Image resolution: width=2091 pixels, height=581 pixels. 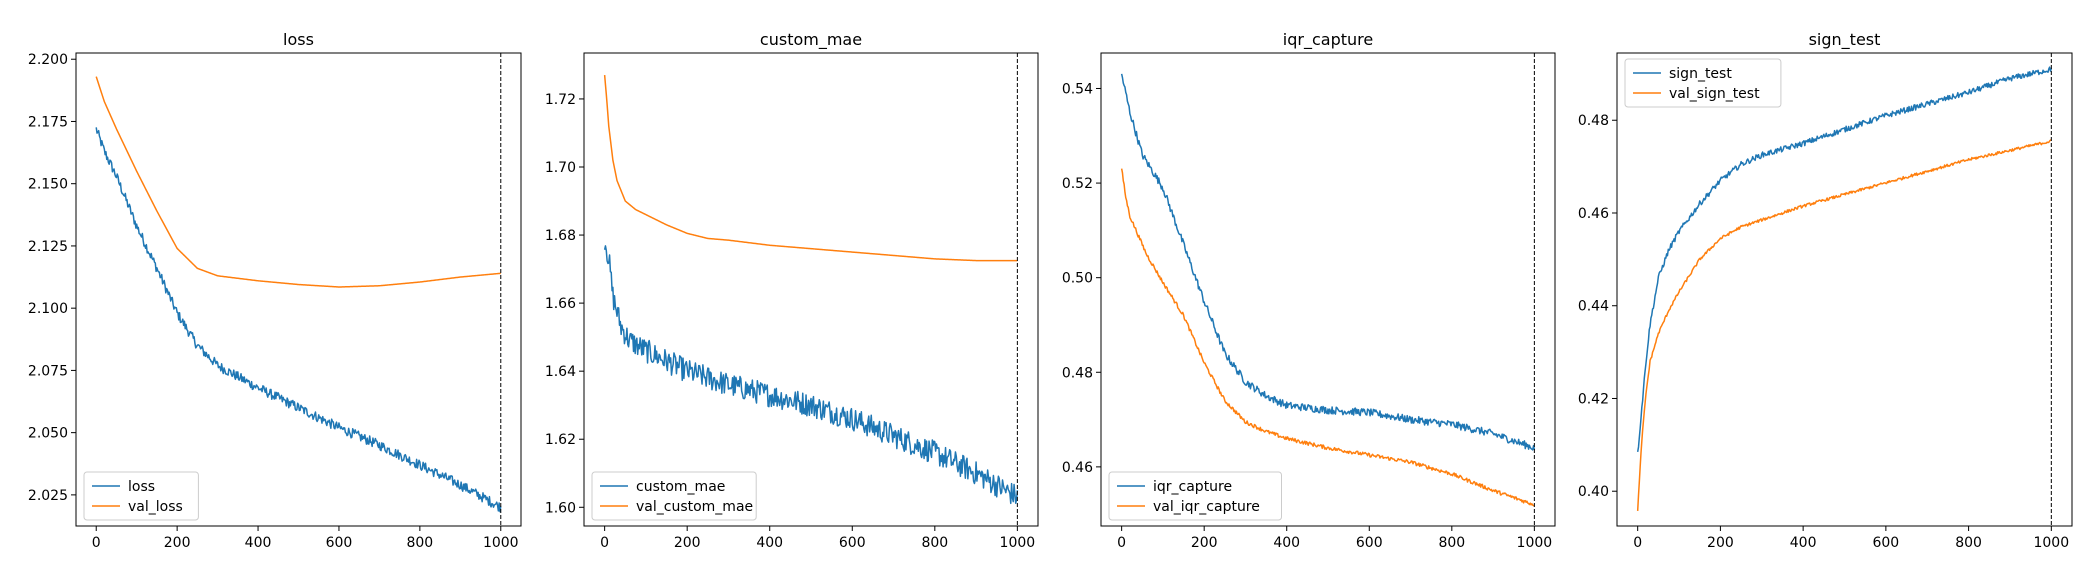 What do you see at coordinates (560, 100) in the screenshot?
I see `y-tick-label: 1.72` at bounding box center [560, 100].